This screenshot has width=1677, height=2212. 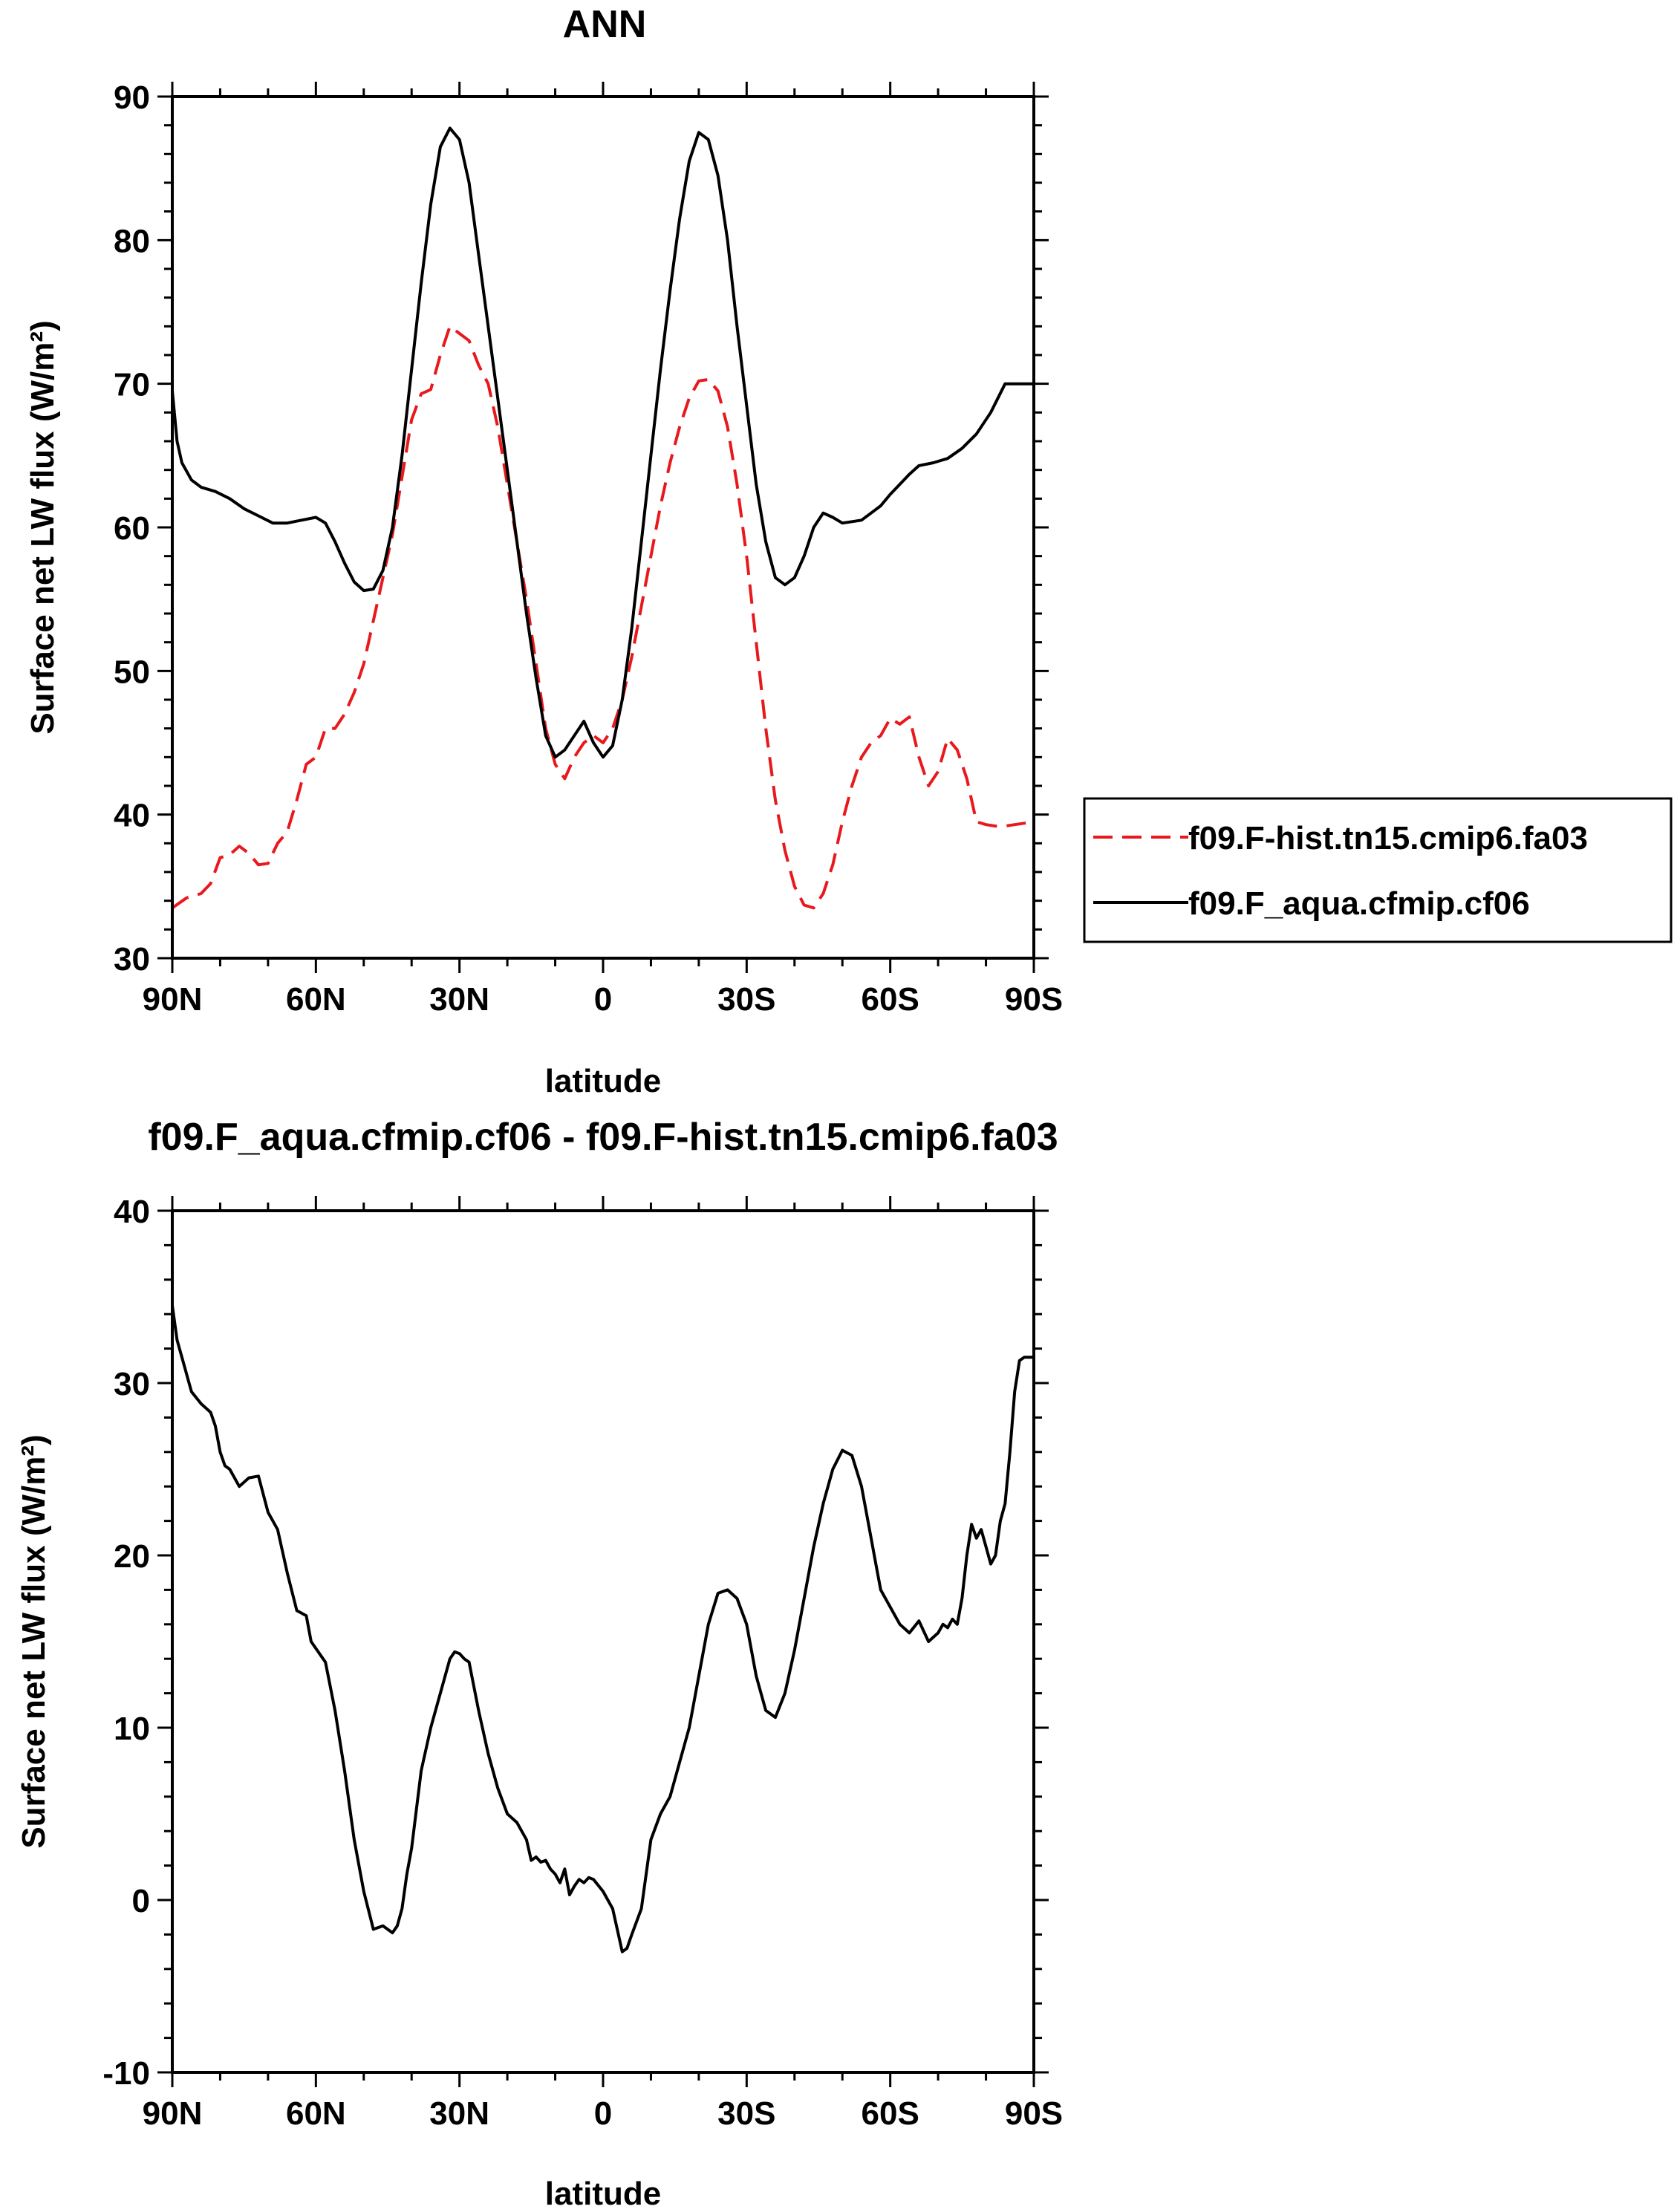 What do you see at coordinates (132, 672) in the screenshot?
I see `y-tick-label: 50` at bounding box center [132, 672].